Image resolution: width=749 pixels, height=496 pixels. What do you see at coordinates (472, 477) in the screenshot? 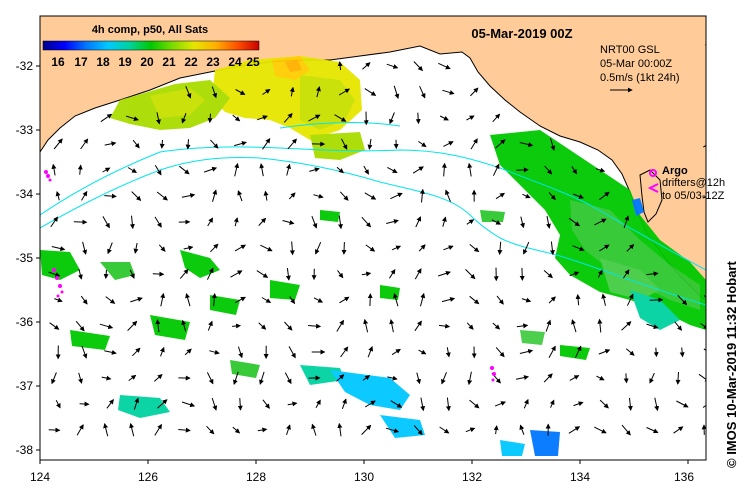
I see `x-tick-label: 132` at bounding box center [472, 477].